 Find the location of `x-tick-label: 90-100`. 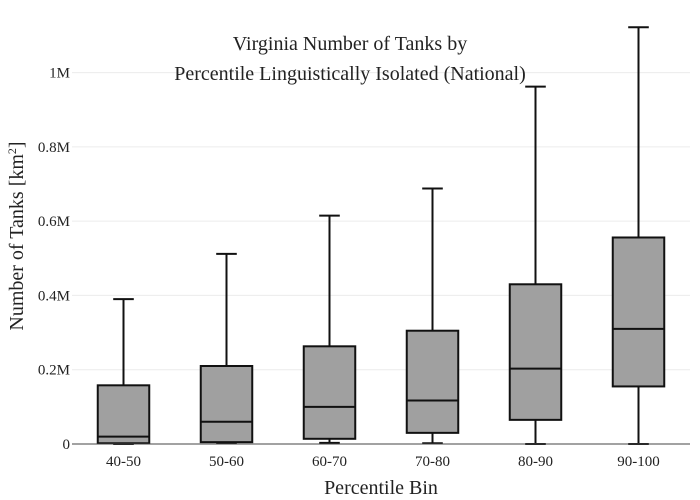

x-tick-label: 90-100 is located at coordinates (638, 462).